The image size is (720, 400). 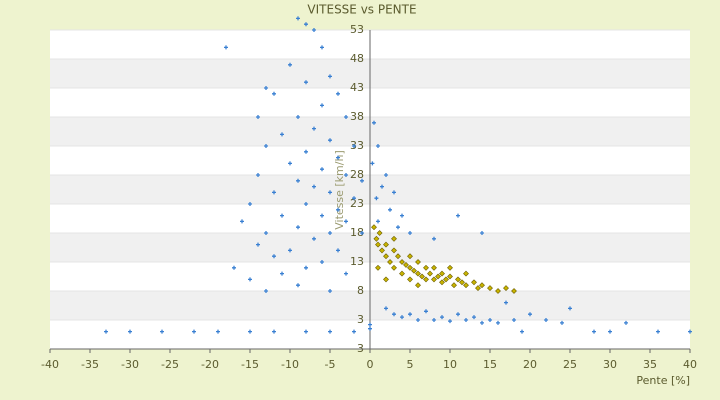 What do you see at coordinates (370, 364) in the screenshot?
I see `x-tick-label: 0` at bounding box center [370, 364].